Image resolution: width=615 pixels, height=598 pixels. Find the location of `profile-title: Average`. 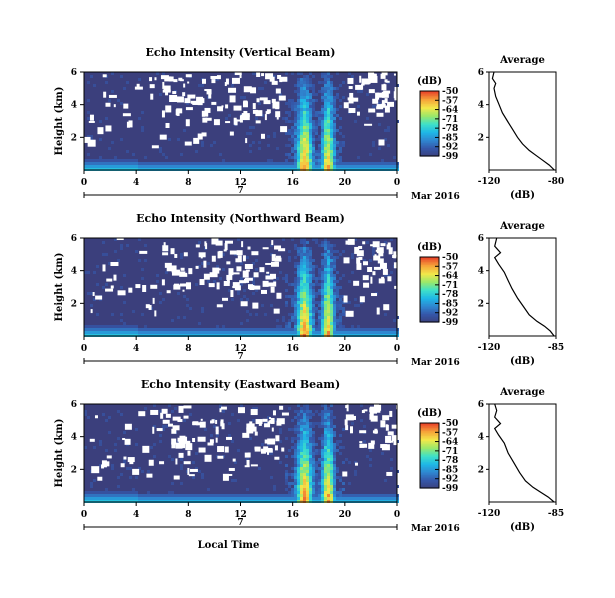

profile-title: Average is located at coordinates (522, 226).